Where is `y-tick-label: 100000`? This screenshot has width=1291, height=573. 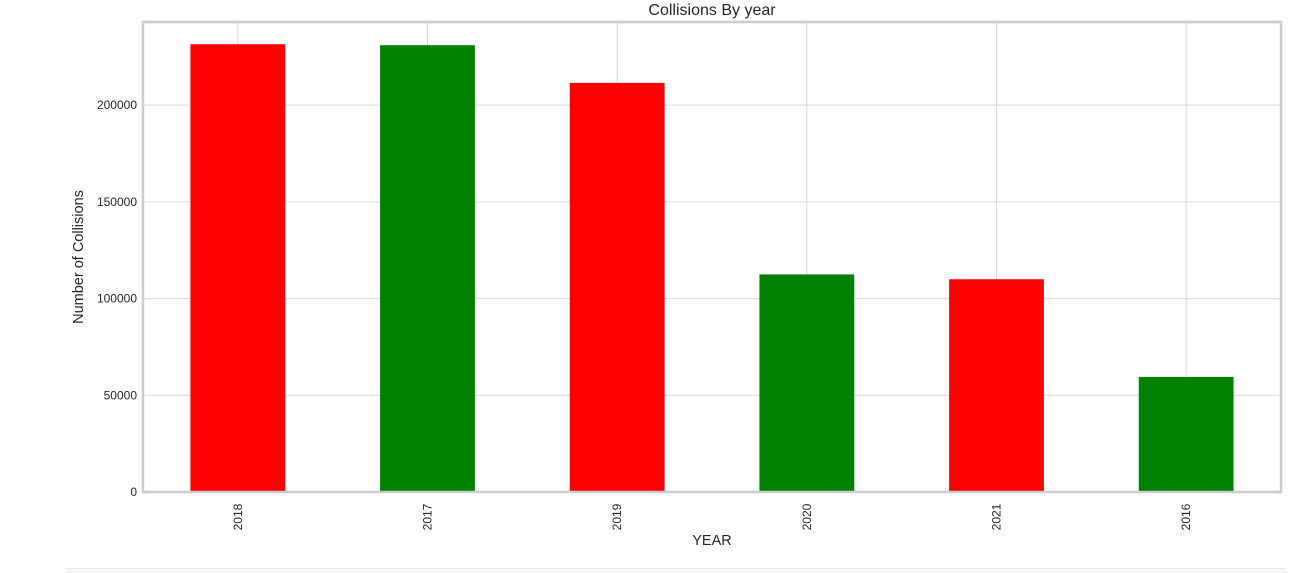 y-tick-label: 100000 is located at coordinates (117, 299).